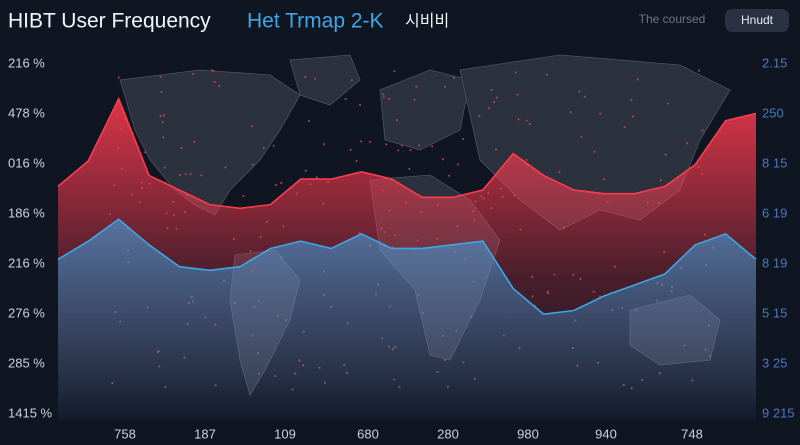  What do you see at coordinates (26, 162) in the screenshot?
I see `left-label: 016 %` at bounding box center [26, 162].